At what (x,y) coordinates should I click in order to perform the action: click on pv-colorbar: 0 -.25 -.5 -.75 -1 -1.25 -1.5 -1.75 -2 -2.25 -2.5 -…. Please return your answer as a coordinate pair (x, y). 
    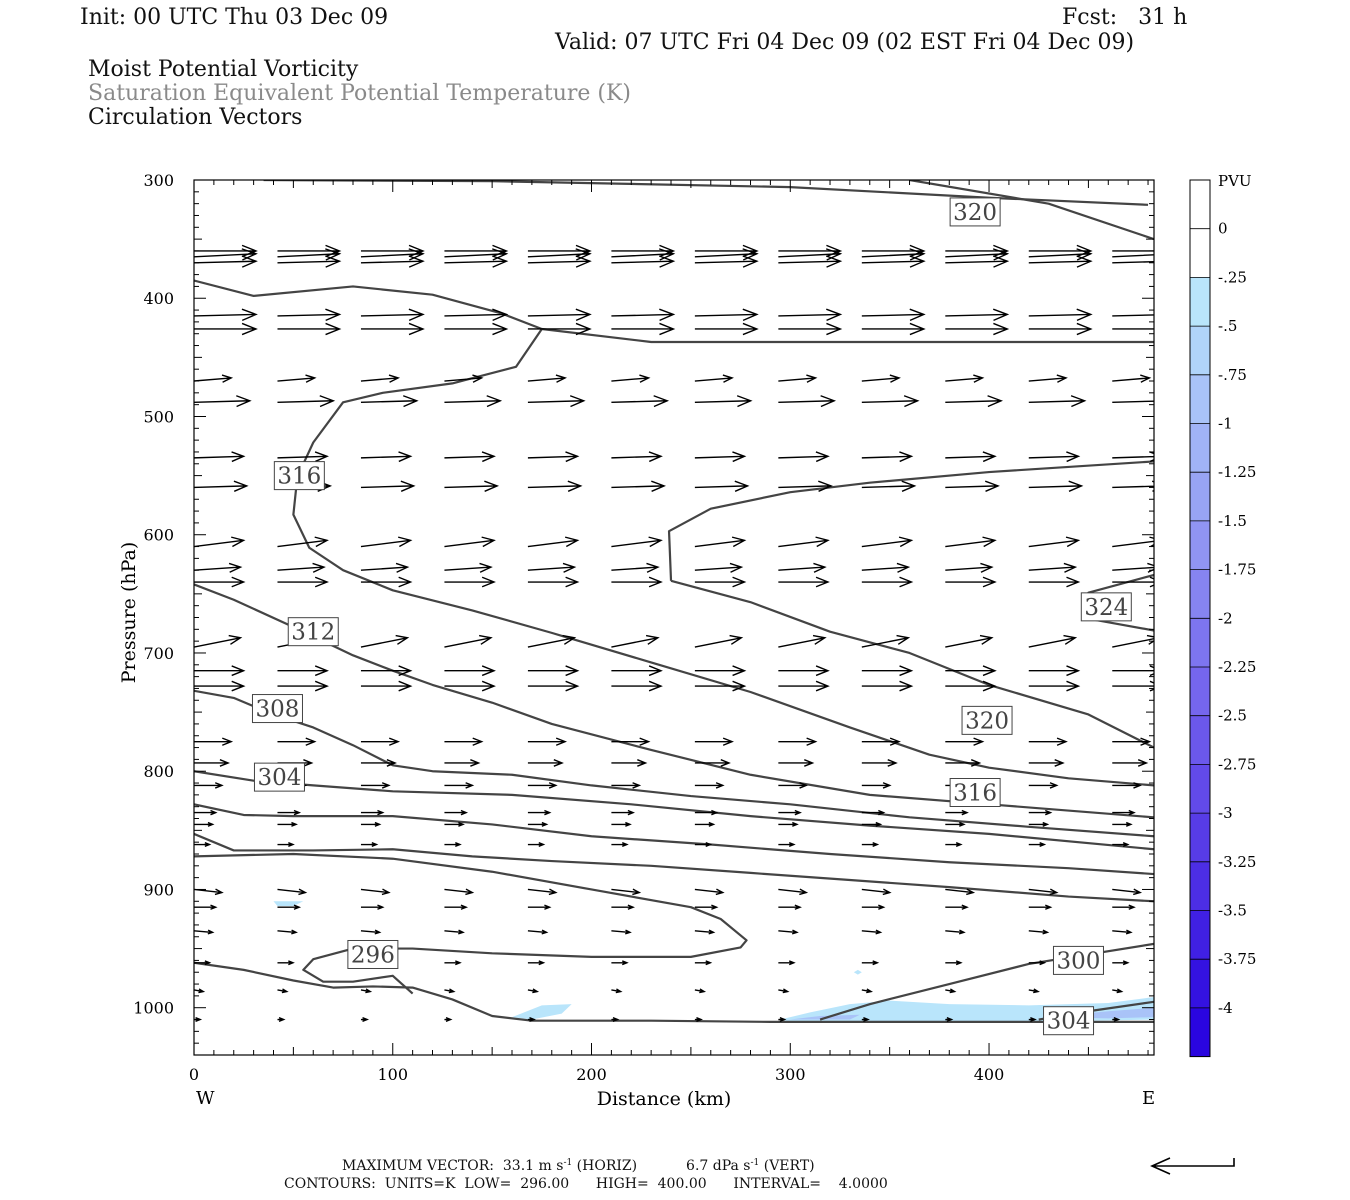
    Looking at the image, I should click on (1222, 615).